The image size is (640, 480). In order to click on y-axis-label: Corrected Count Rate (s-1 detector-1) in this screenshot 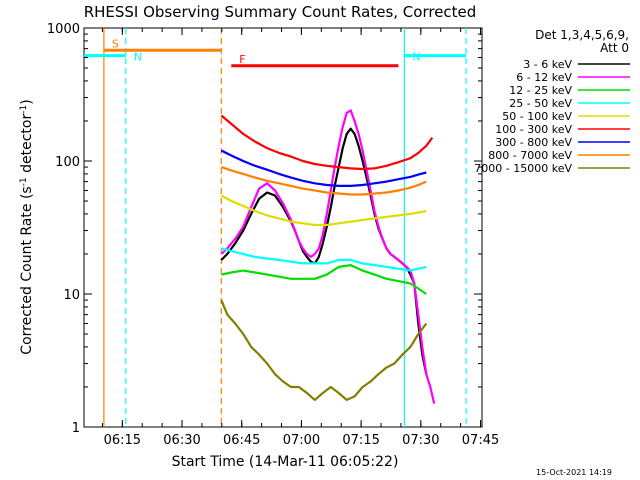, I will do `click(27, 226)`.